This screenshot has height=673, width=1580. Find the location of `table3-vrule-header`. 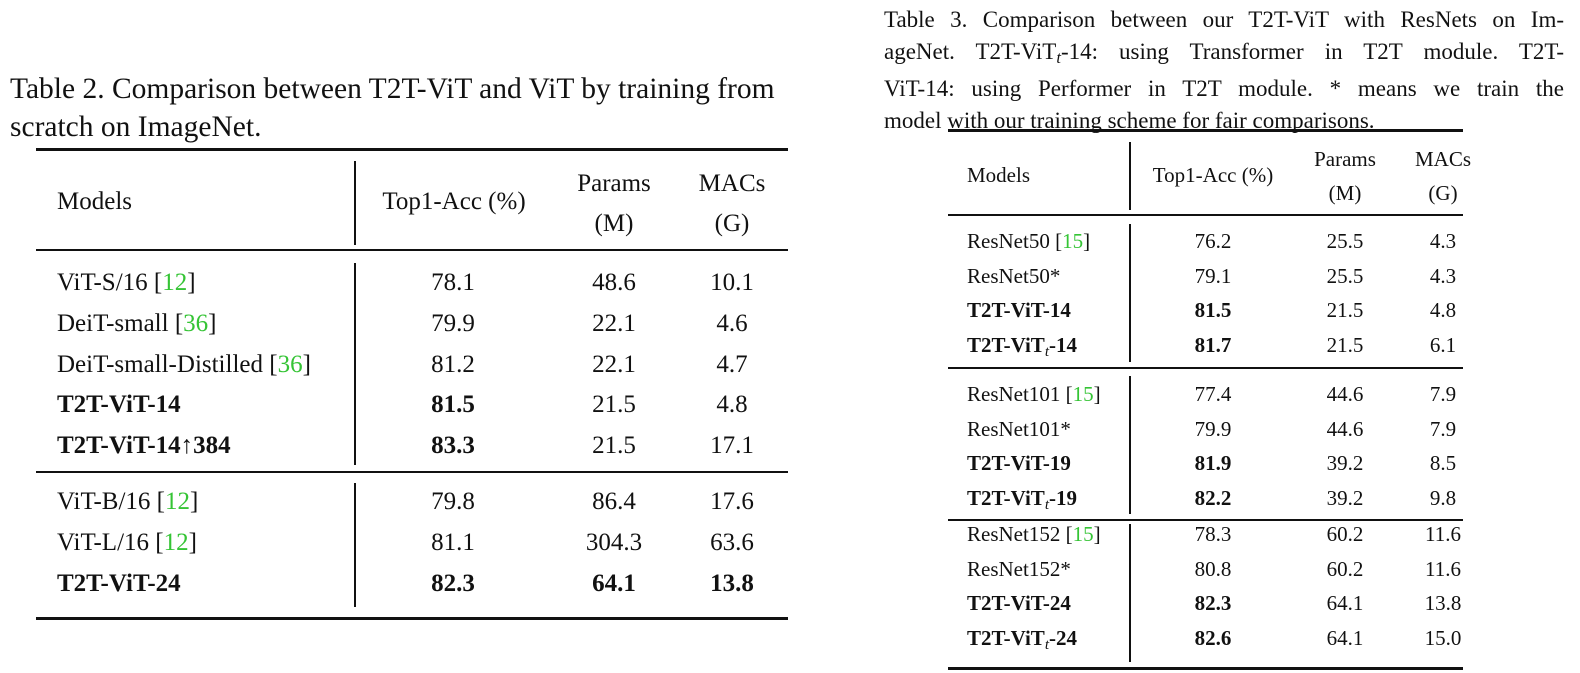

table3-vrule-header is located at coordinates (1130, 176).